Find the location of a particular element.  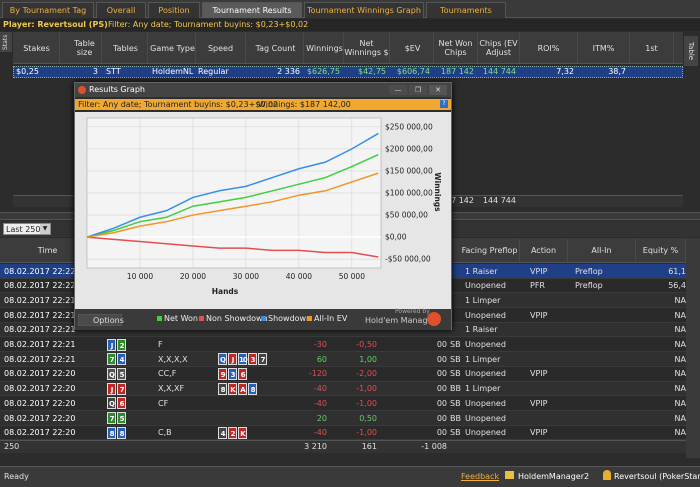

tab: Overall is located at coordinates (121, 10).